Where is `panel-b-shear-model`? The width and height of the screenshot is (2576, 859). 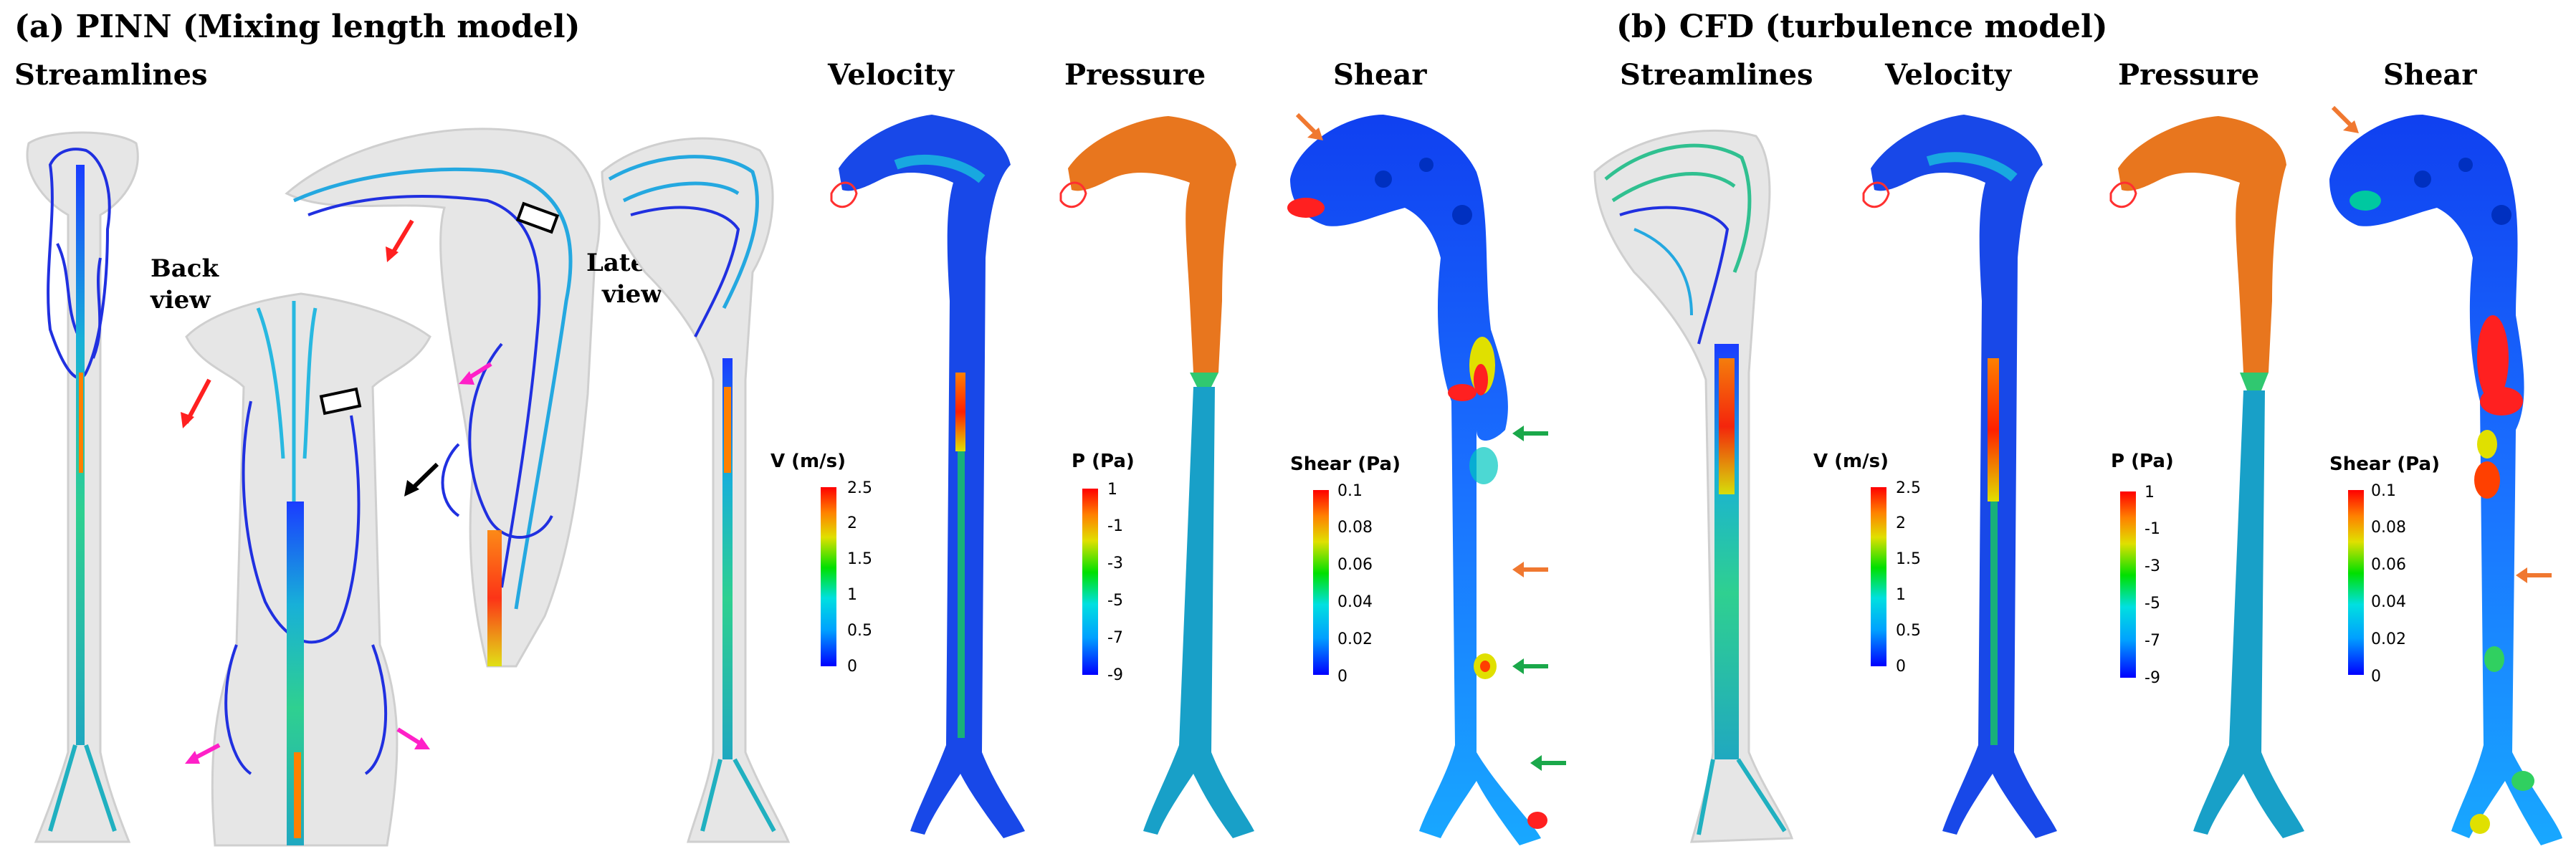 panel-b-shear-model is located at coordinates (2445, 480).